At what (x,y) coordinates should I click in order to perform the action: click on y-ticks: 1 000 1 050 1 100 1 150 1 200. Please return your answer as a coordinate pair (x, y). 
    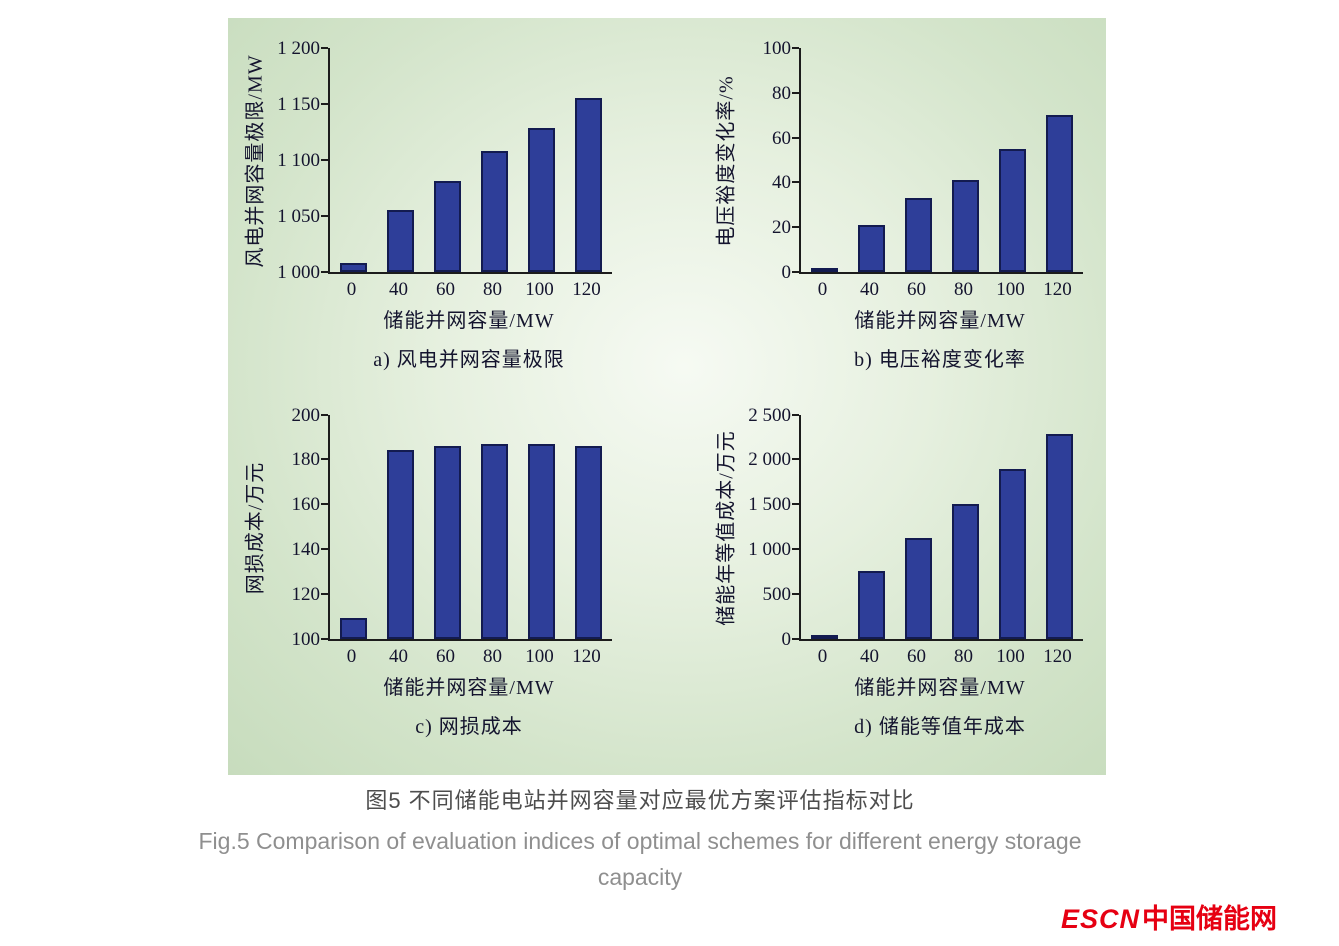
    Looking at the image, I should click on (298, 160).